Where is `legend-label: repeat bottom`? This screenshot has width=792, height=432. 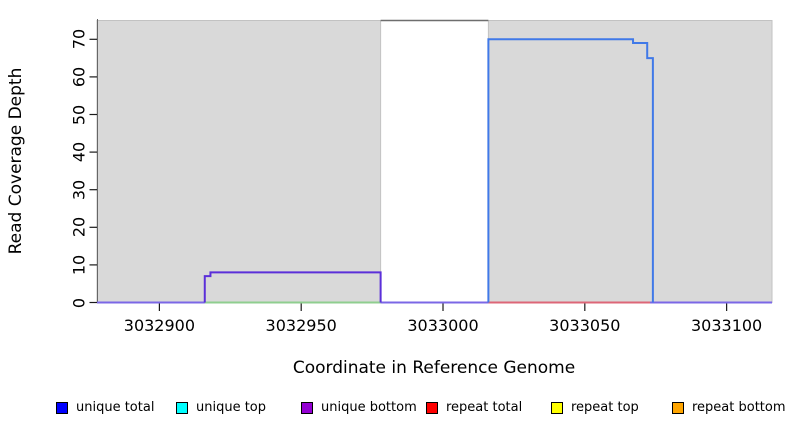 legend-label: repeat bottom is located at coordinates (739, 407).